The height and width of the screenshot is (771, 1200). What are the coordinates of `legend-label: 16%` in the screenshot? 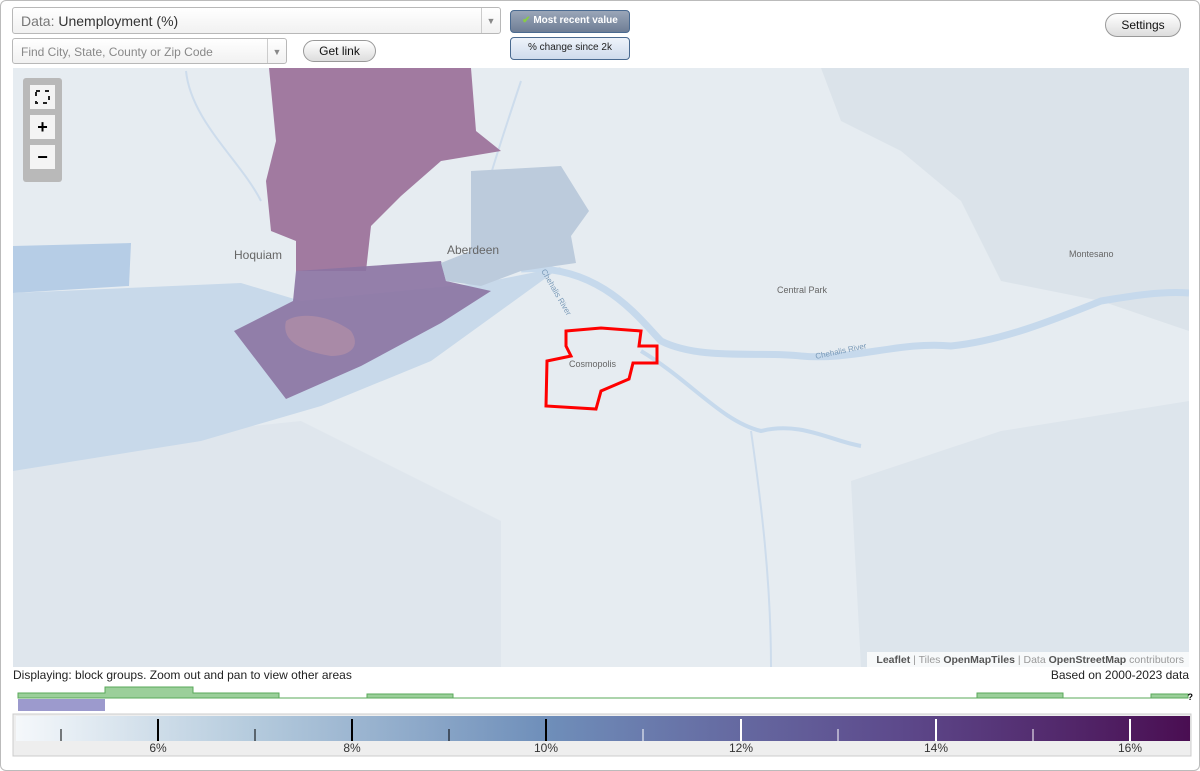 It's located at (1130, 748).